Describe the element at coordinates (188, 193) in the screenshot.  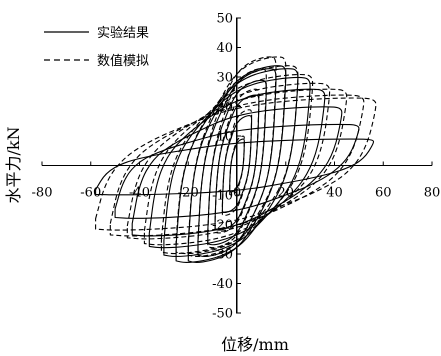
I see `x-tick-label: -20` at that location.